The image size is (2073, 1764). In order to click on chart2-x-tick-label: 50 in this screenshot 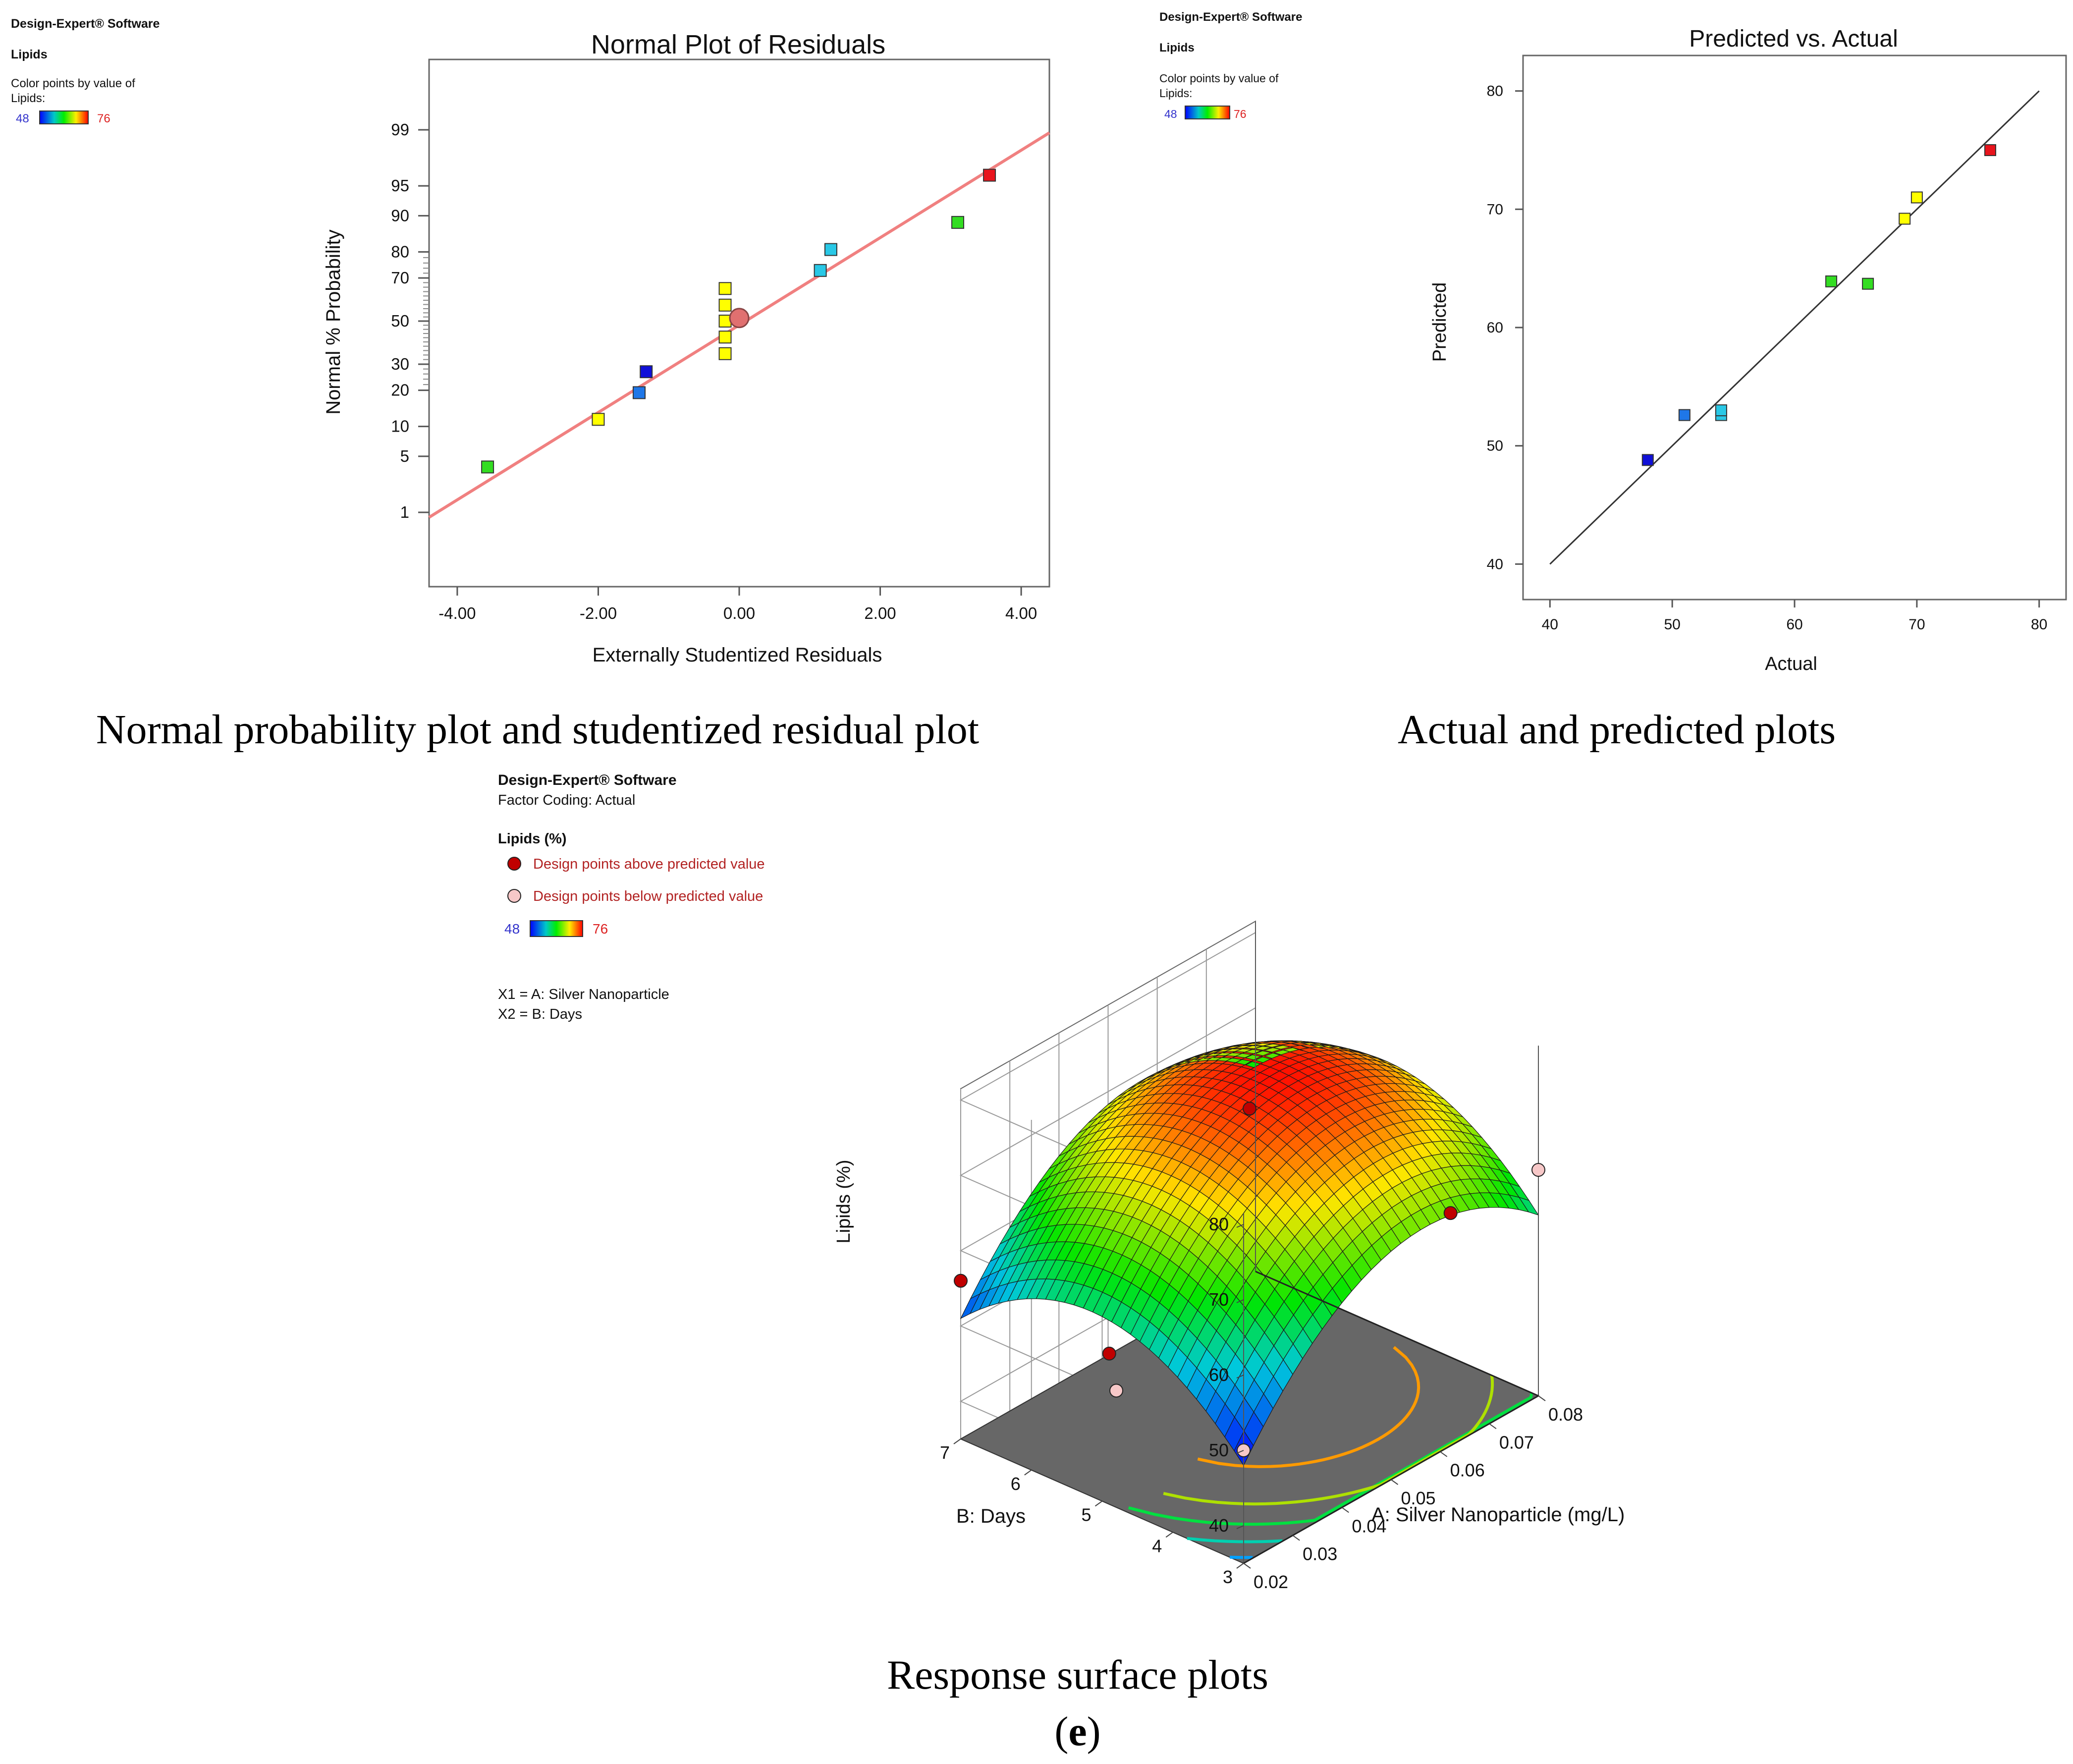, I will do `click(1672, 624)`.